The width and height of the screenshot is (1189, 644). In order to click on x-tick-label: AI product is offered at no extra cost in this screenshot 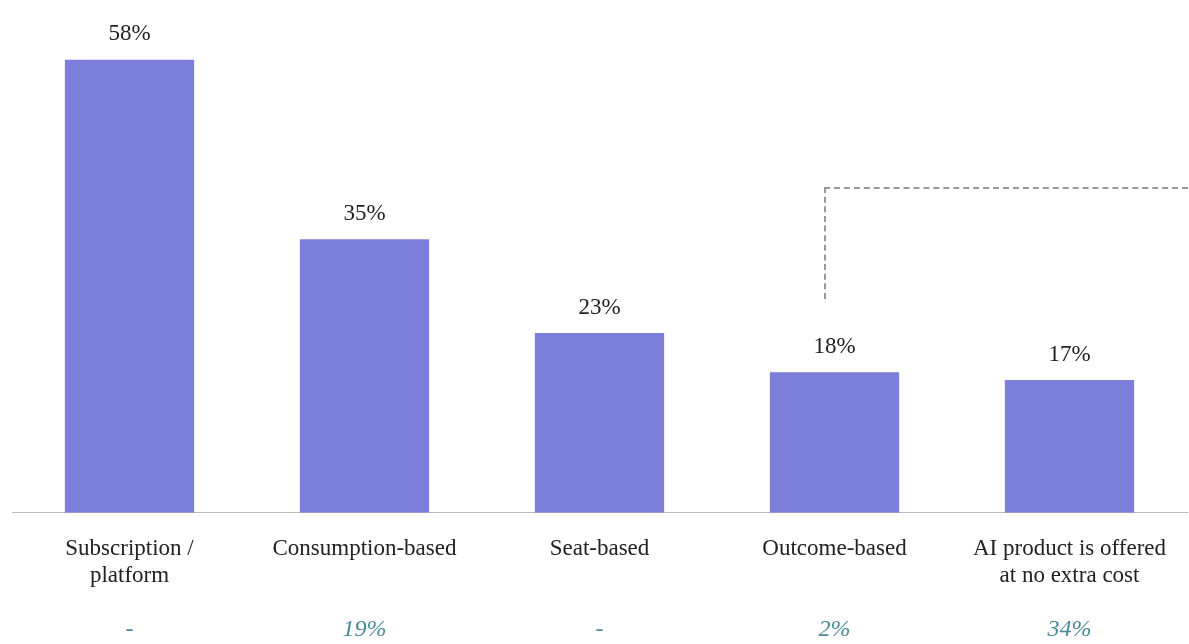, I will do `click(1069, 561)`.